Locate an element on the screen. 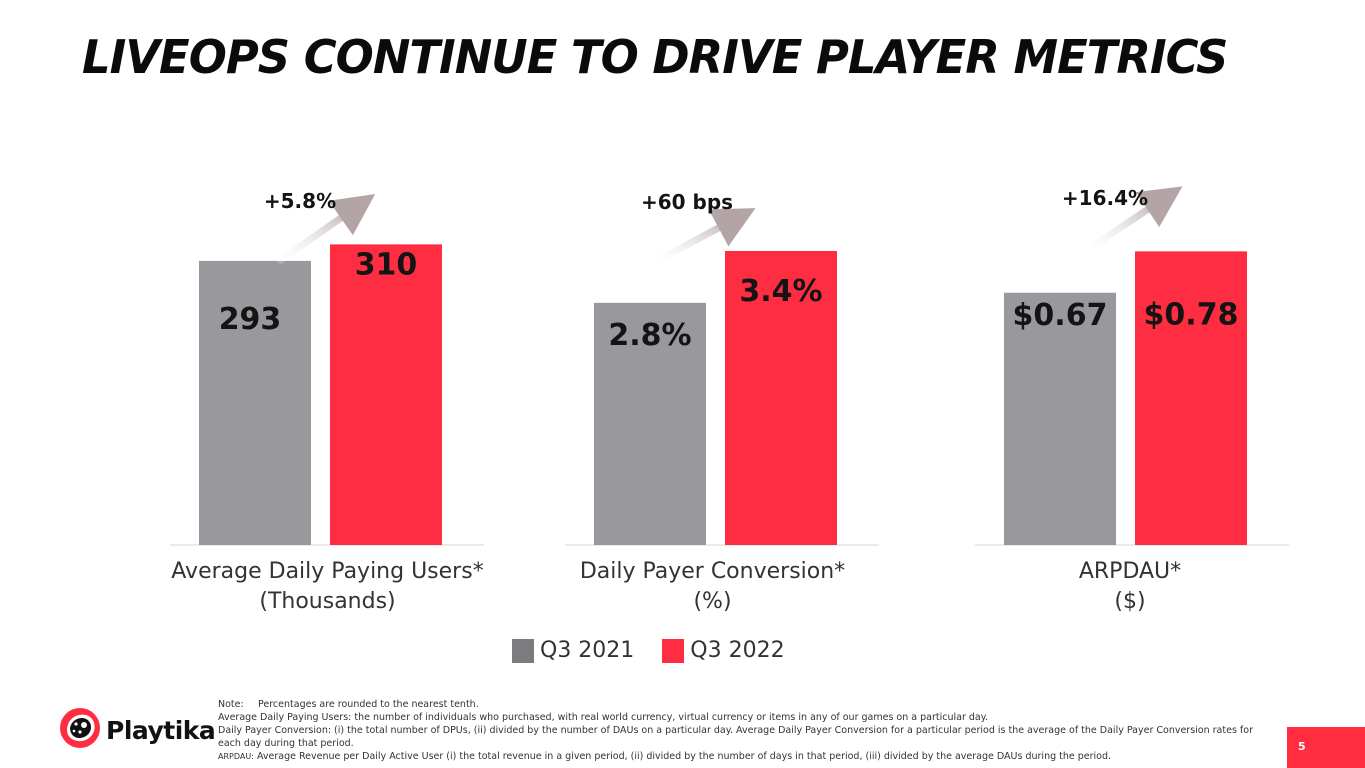 The height and width of the screenshot is (768, 1365). caption-arpdau: ARPDAU* ($) is located at coordinates (1130, 587).